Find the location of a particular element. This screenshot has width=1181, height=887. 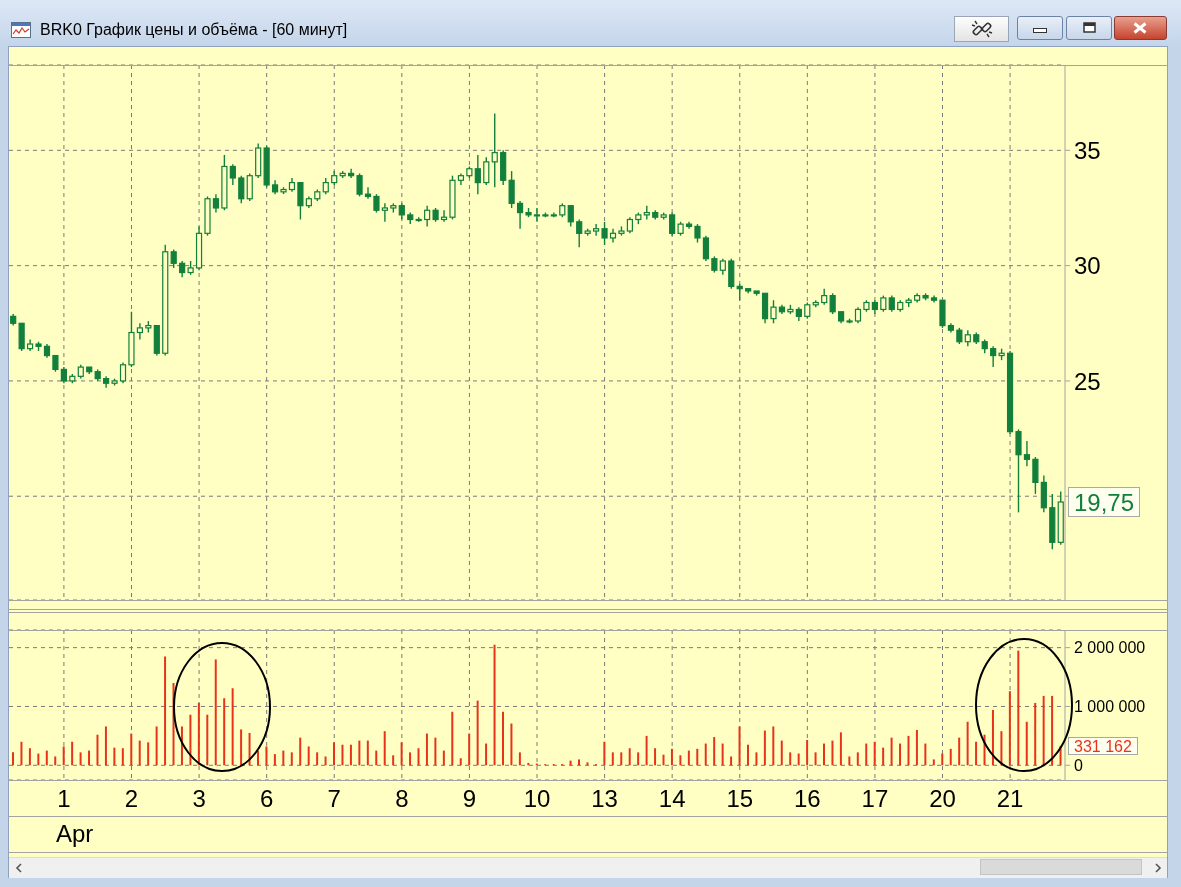

x-tick-label: 6 is located at coordinates (266, 798).